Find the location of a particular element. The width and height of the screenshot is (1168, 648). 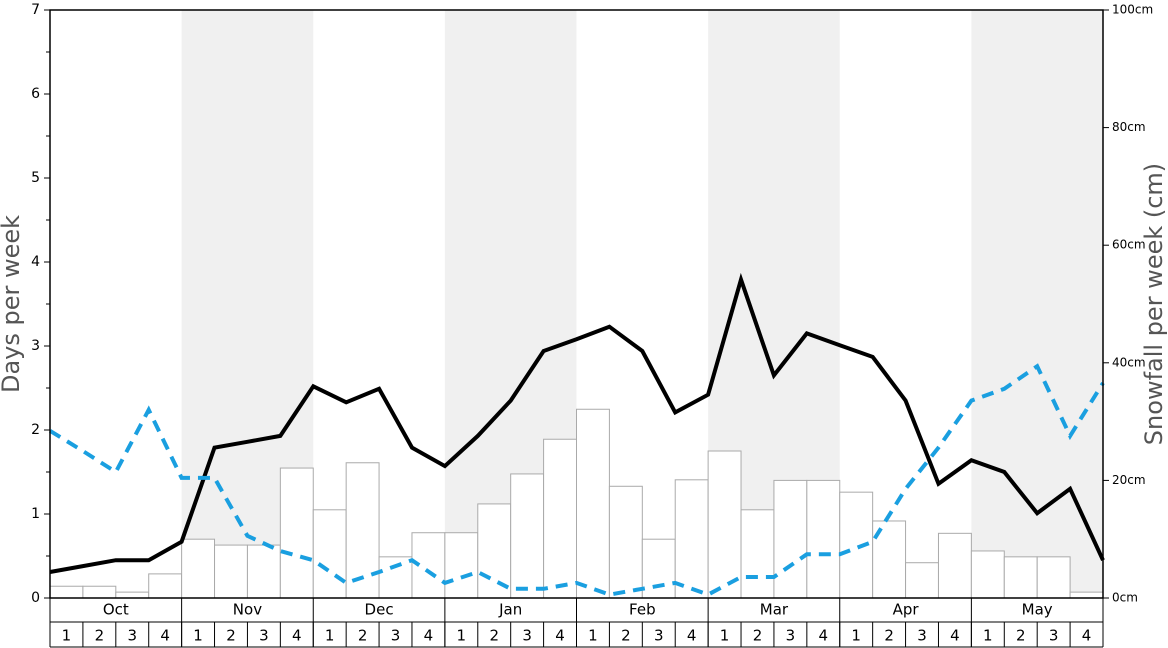

y-axis-title: Days per week is located at coordinates (12, 304).